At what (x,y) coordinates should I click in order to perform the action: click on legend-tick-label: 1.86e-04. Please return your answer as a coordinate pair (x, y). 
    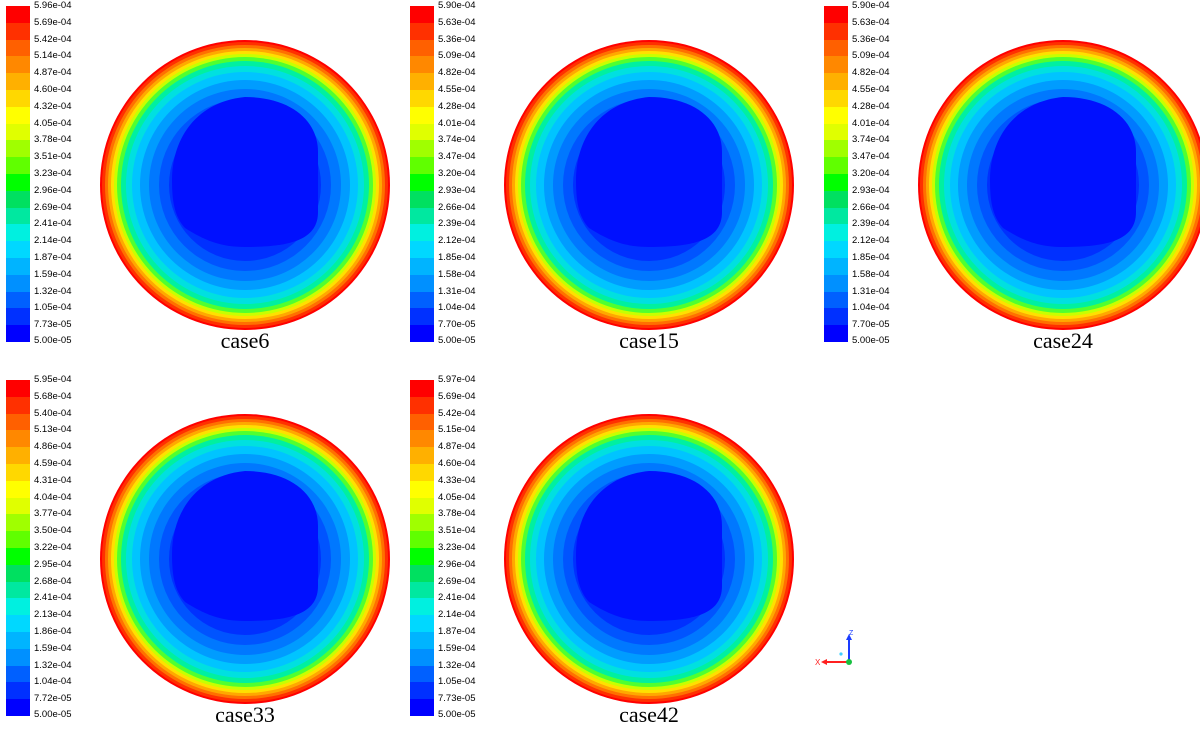
    Looking at the image, I should click on (53, 631).